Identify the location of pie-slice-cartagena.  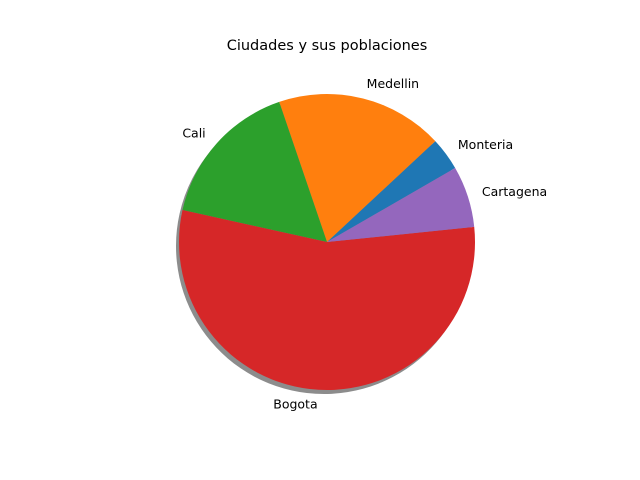
(401, 205).